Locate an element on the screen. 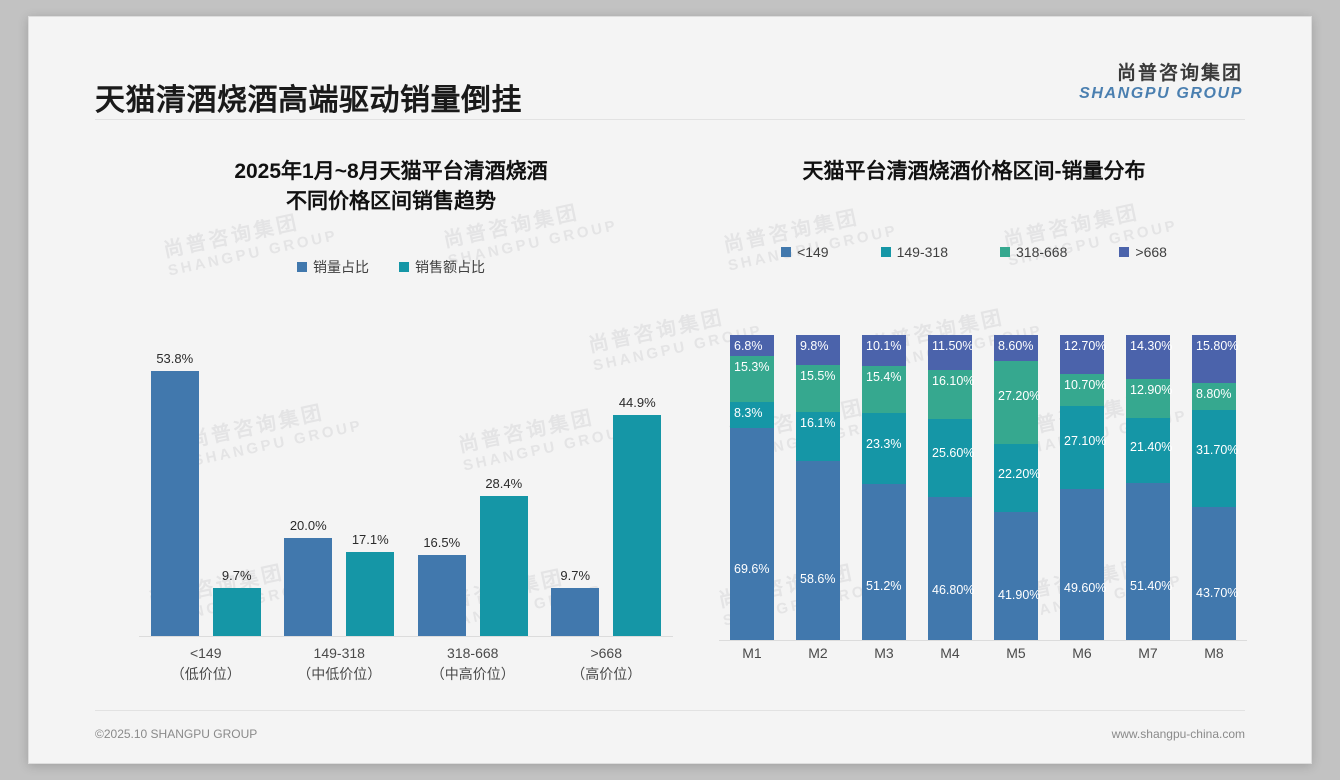 The height and width of the screenshot is (780, 1340). stack-segment: 8.60% is located at coordinates (1016, 348).